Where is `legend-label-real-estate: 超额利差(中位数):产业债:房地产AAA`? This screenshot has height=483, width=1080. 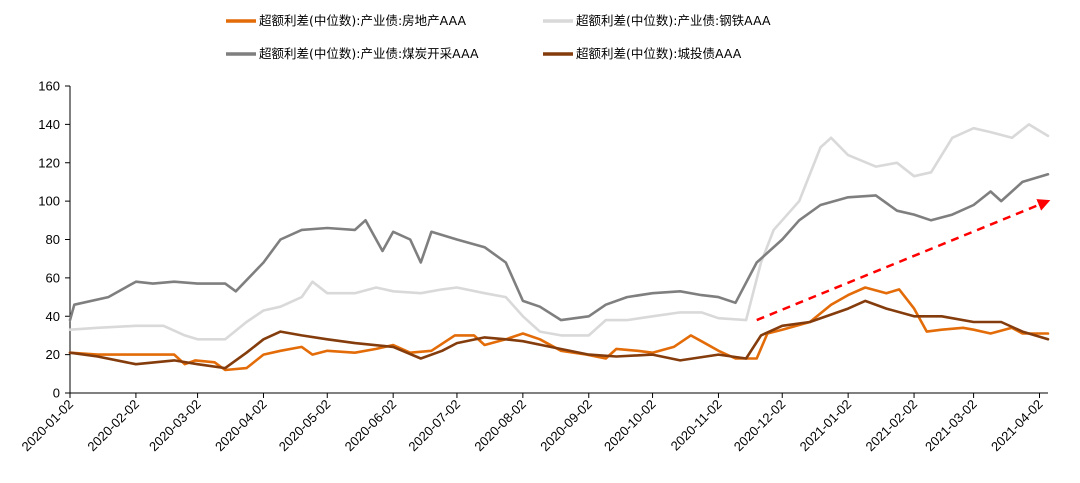
legend-label-real-estate: 超额利差(中位数):产业债:房地产AAA is located at coordinates (362, 20).